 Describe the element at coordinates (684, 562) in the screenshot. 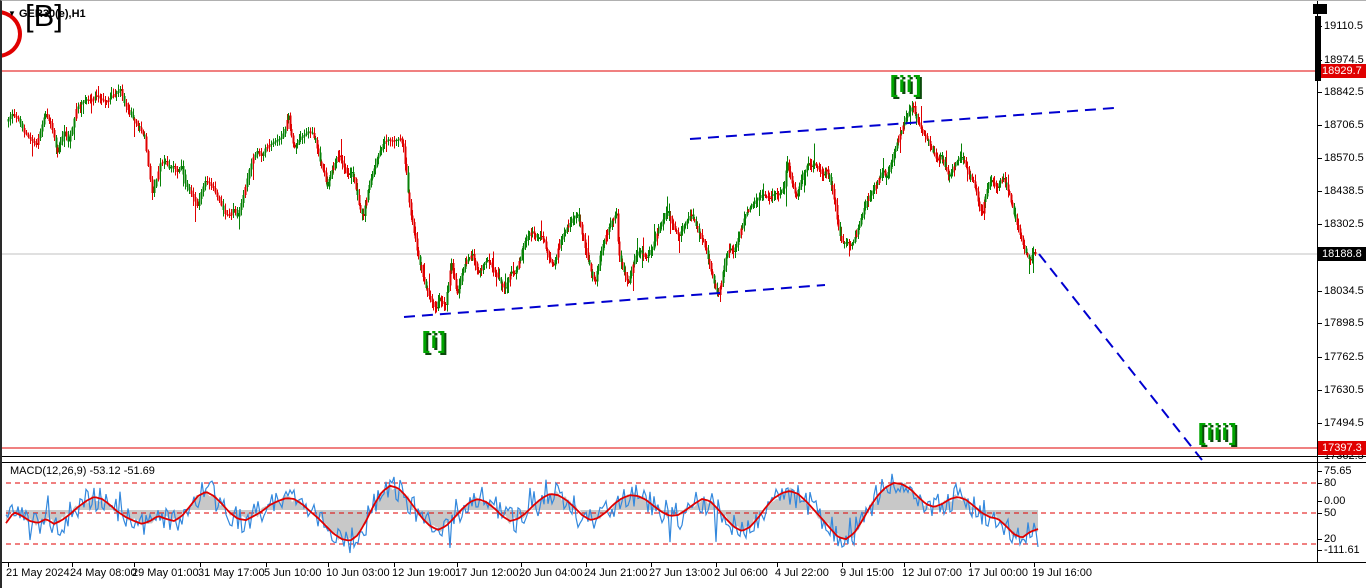

I see `time-axis-border` at that location.